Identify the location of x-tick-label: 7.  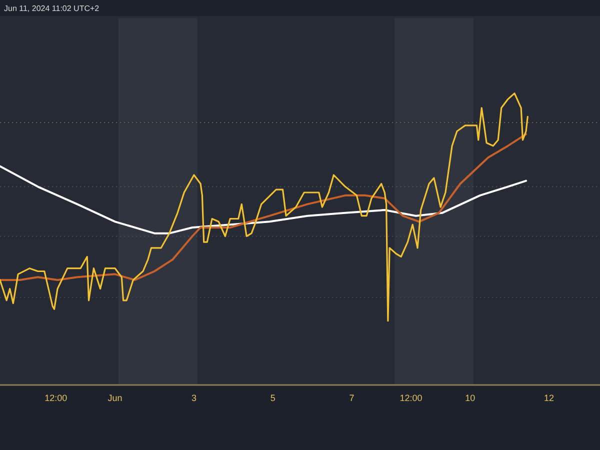
(351, 398).